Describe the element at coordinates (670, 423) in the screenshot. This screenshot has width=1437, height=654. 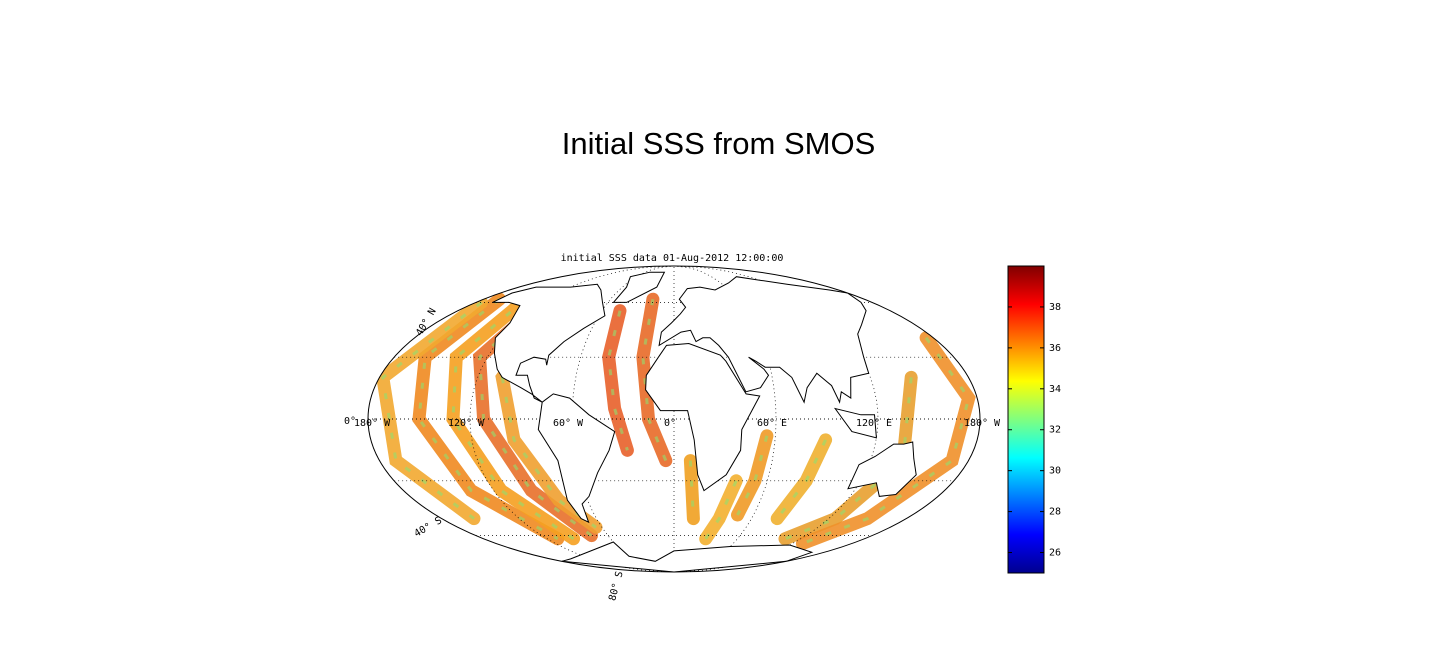
I see `longitude-label: 0°` at that location.